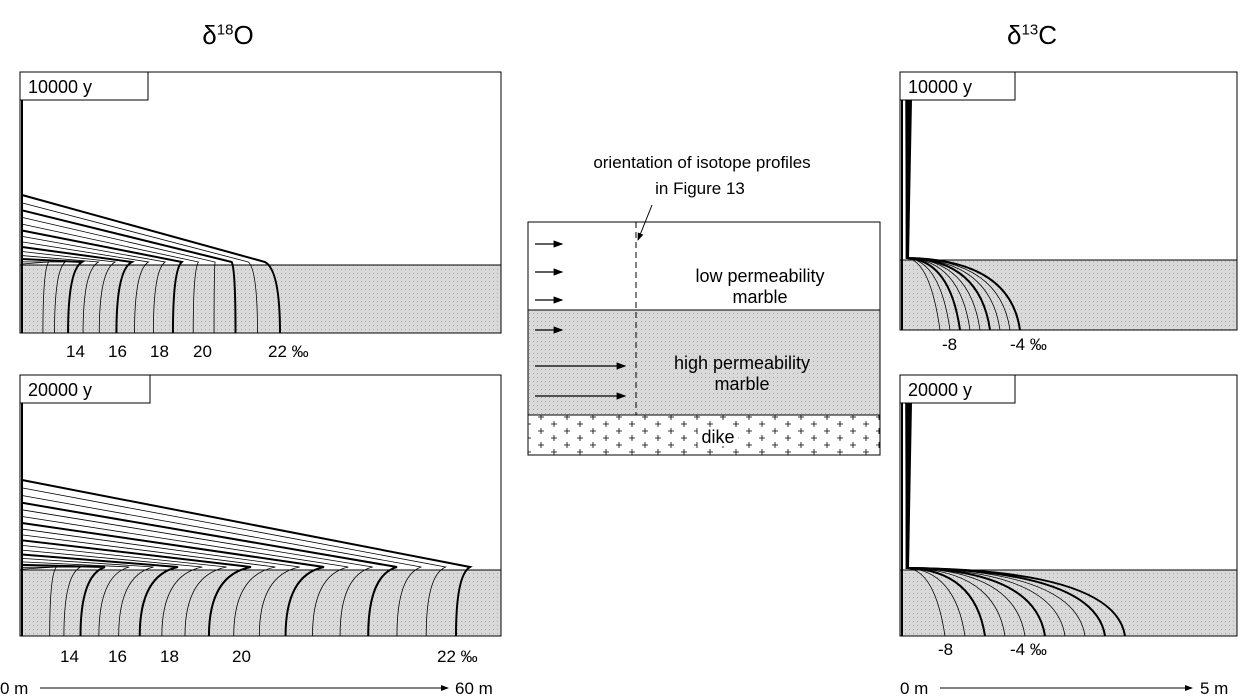 The height and width of the screenshot is (699, 1254). I want to click on layer-label: dike, so click(718, 437).